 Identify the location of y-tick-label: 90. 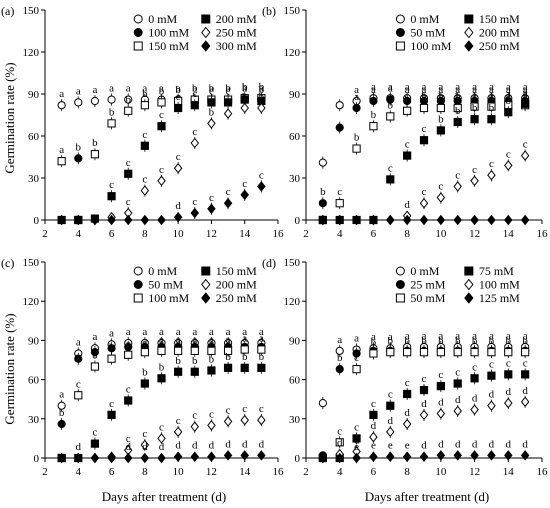
(34, 341).